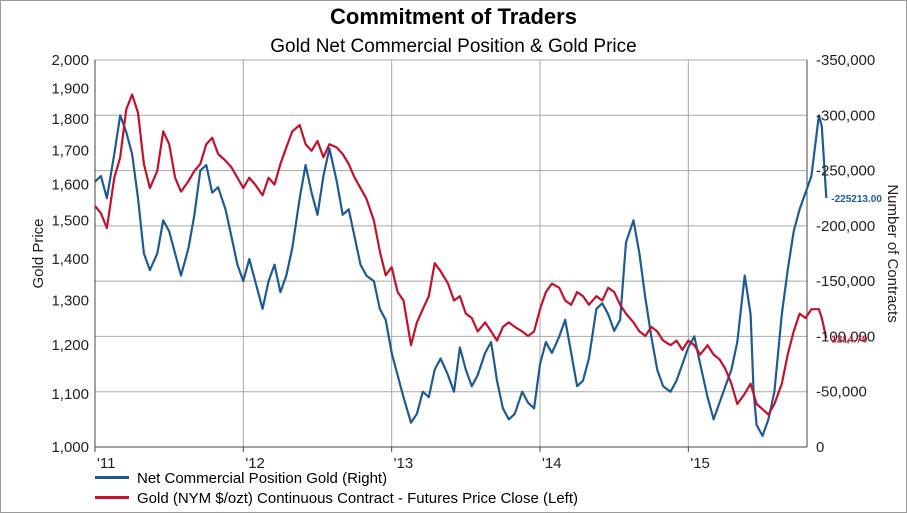 This screenshot has width=907, height=513. Describe the element at coordinates (453, 16) in the screenshot. I see `chart-title: Commitment of Traders` at that location.